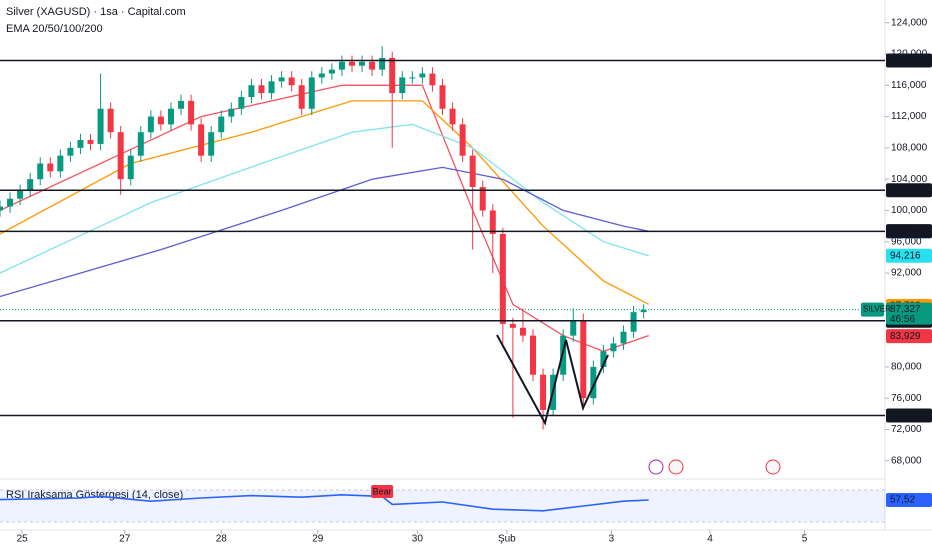  Describe the element at coordinates (805, 539) in the screenshot. I see `x-tick-label: 5` at that location.